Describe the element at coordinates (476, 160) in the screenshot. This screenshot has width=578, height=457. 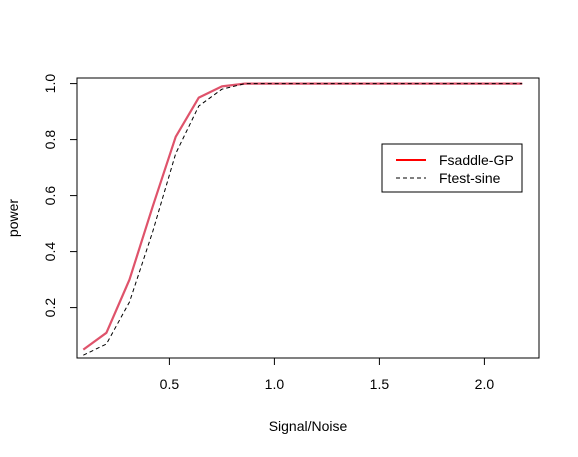
I see `legend-label-fsaddle-gp: Fsaddle-GP` at that location.